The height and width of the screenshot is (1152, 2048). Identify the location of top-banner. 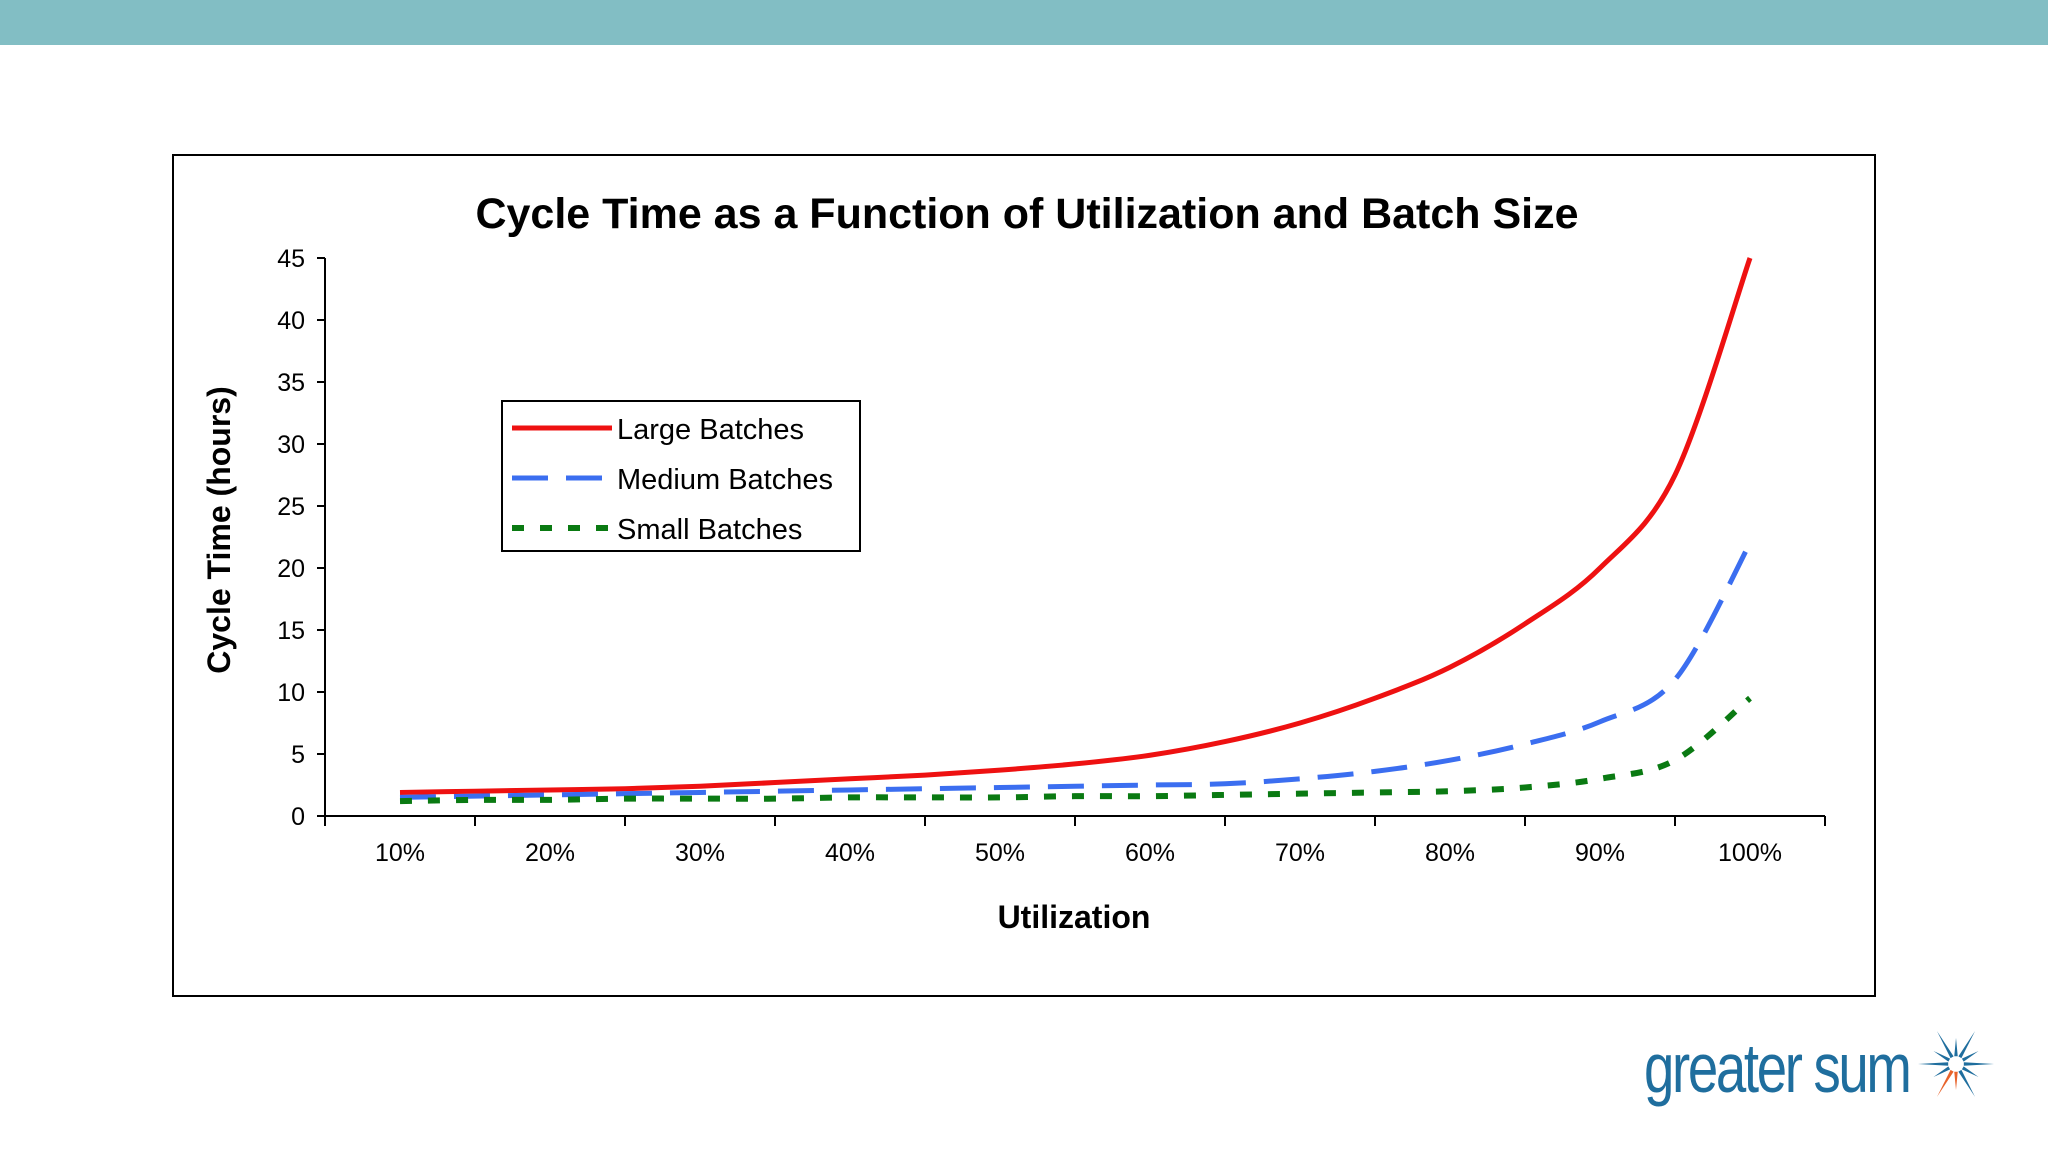
(1024, 22).